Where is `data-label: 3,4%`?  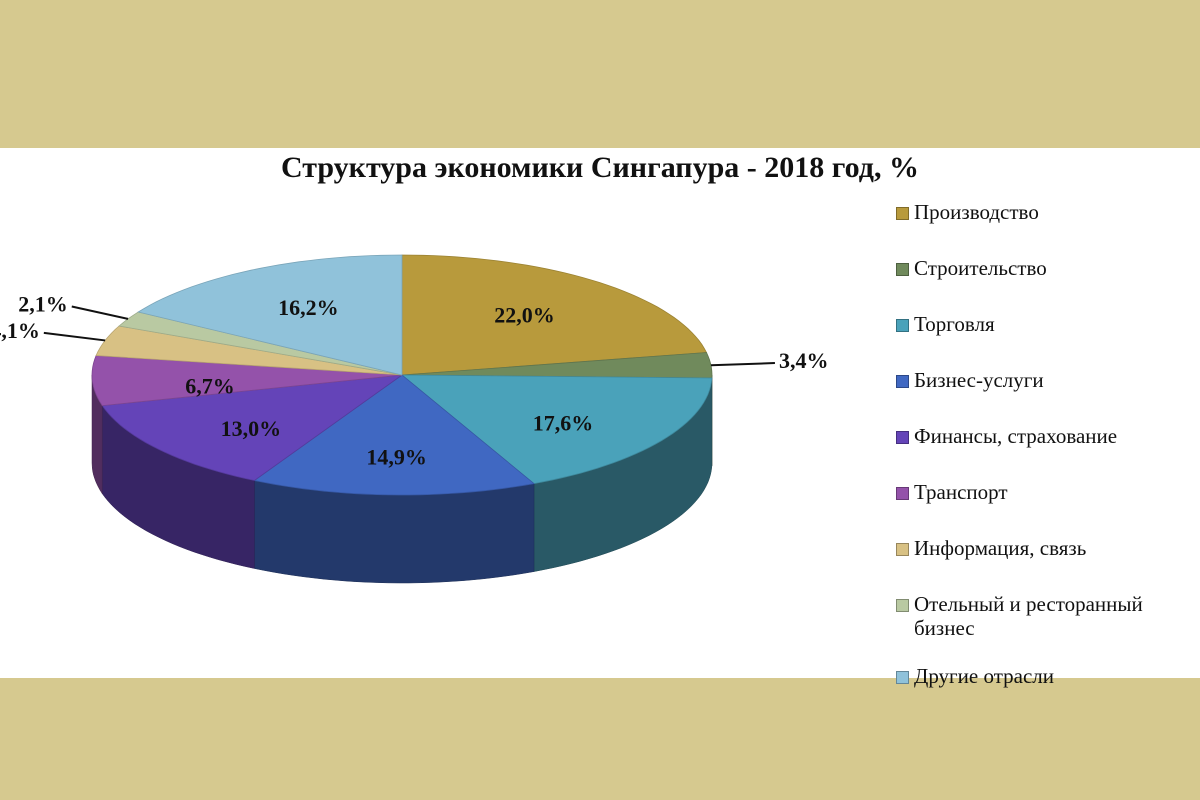 data-label: 3,4% is located at coordinates (804, 360).